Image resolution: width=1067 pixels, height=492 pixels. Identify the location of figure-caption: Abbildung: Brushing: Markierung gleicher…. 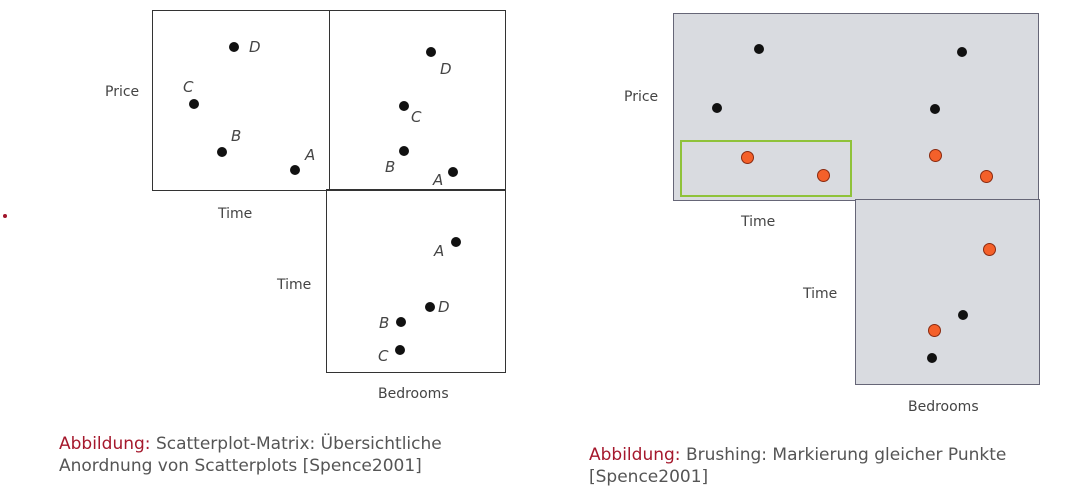
(797, 466).